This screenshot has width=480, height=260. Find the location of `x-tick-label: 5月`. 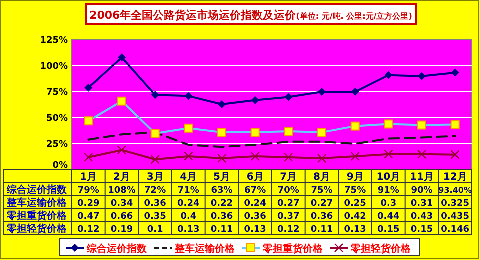

x-tick-label: 5月 is located at coordinates (222, 177).